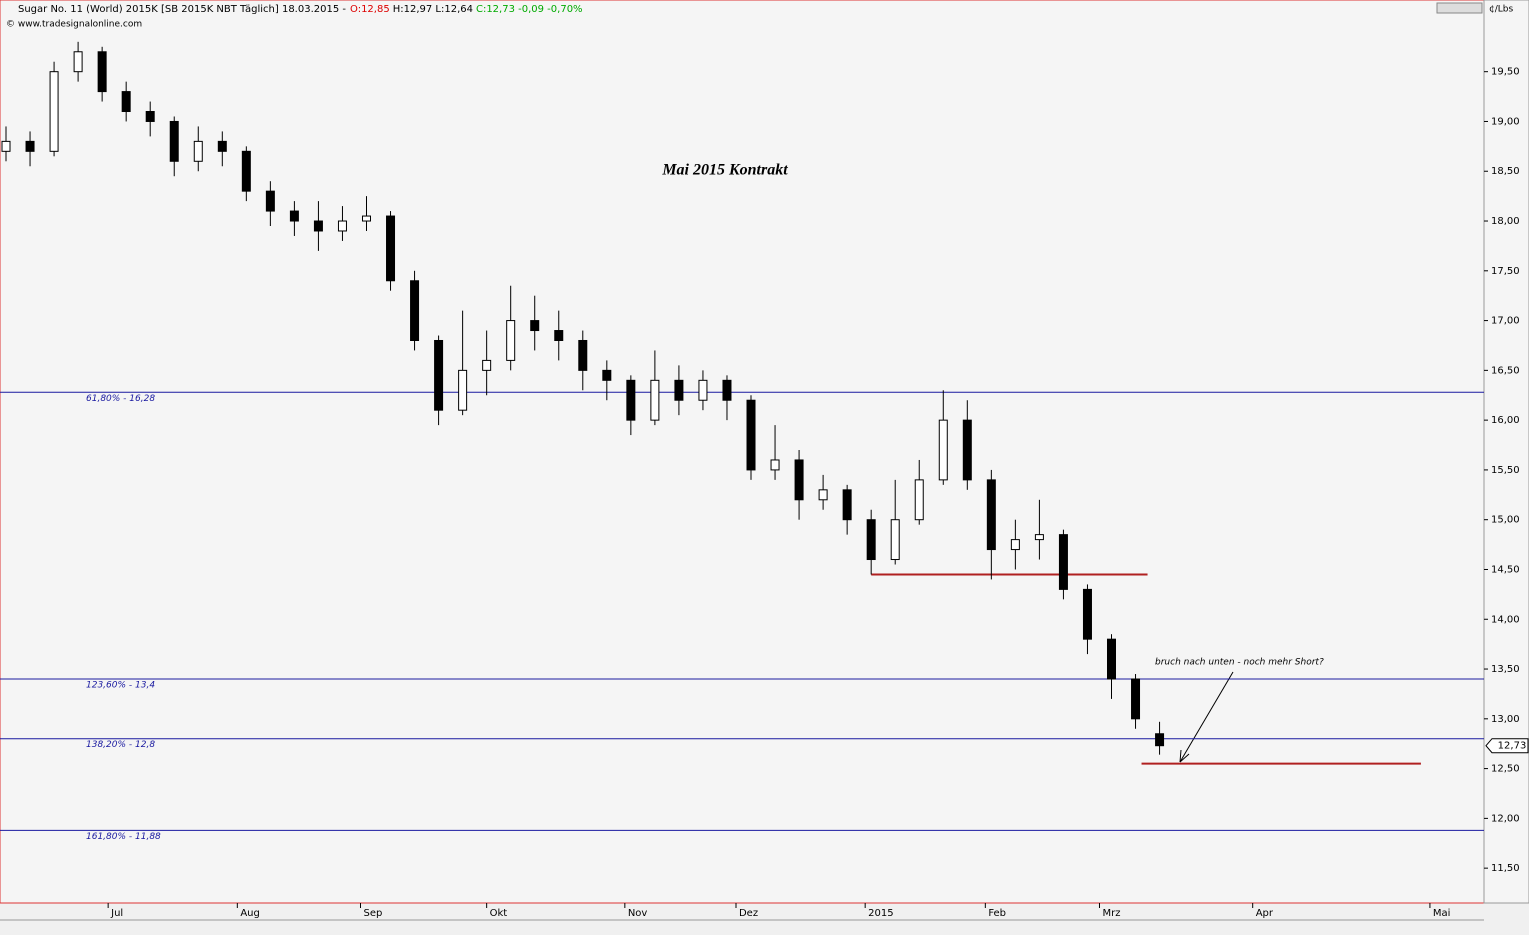 Image resolution: width=1529 pixels, height=935 pixels. I want to click on annotation-arrow, so click(1206, 717).